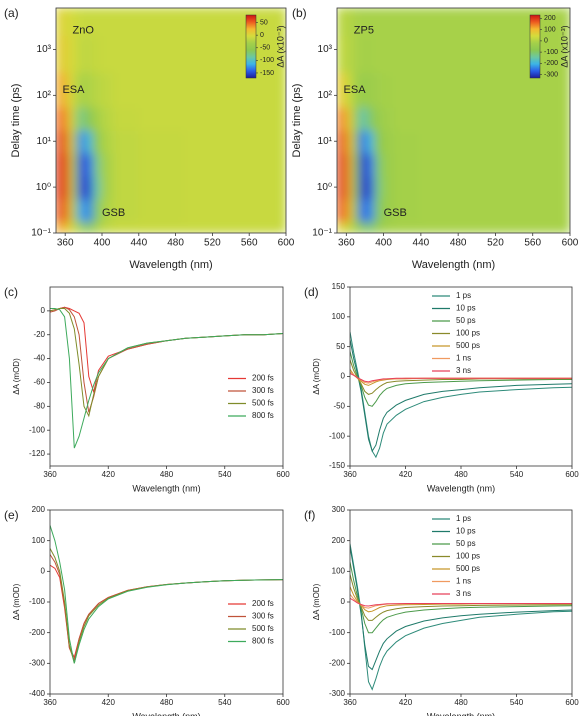  Describe the element at coordinates (551, 63) in the screenshot. I see `colorbar-tick-label: -200` at that location.